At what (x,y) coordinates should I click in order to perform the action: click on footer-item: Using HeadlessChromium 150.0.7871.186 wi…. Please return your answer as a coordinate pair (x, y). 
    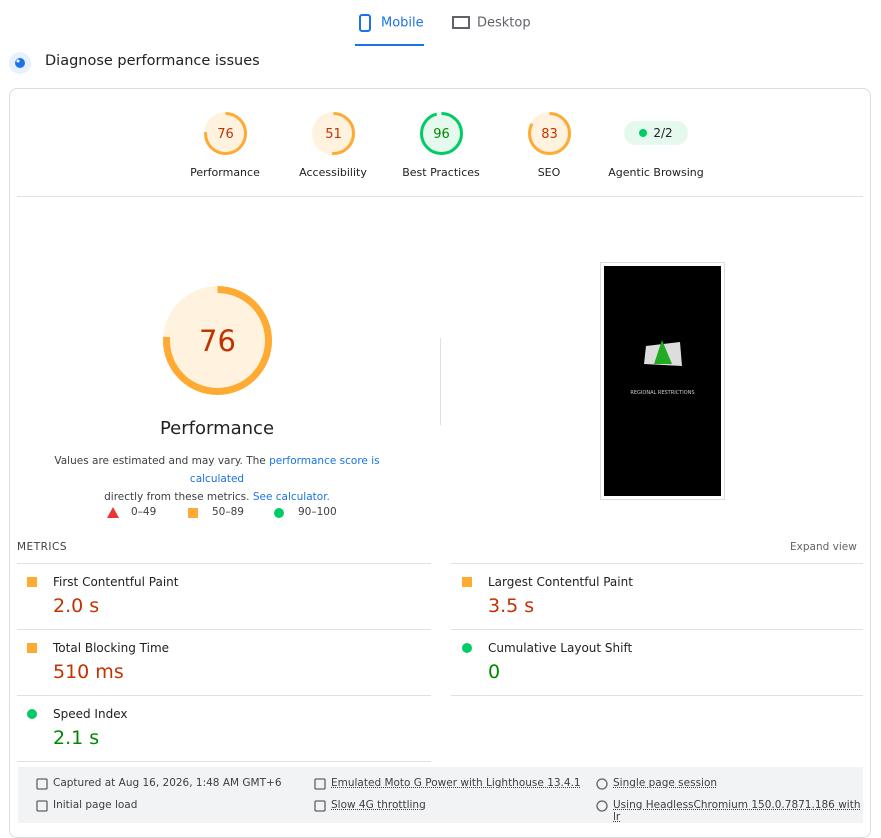
    Looking at the image, I should click on (737, 811).